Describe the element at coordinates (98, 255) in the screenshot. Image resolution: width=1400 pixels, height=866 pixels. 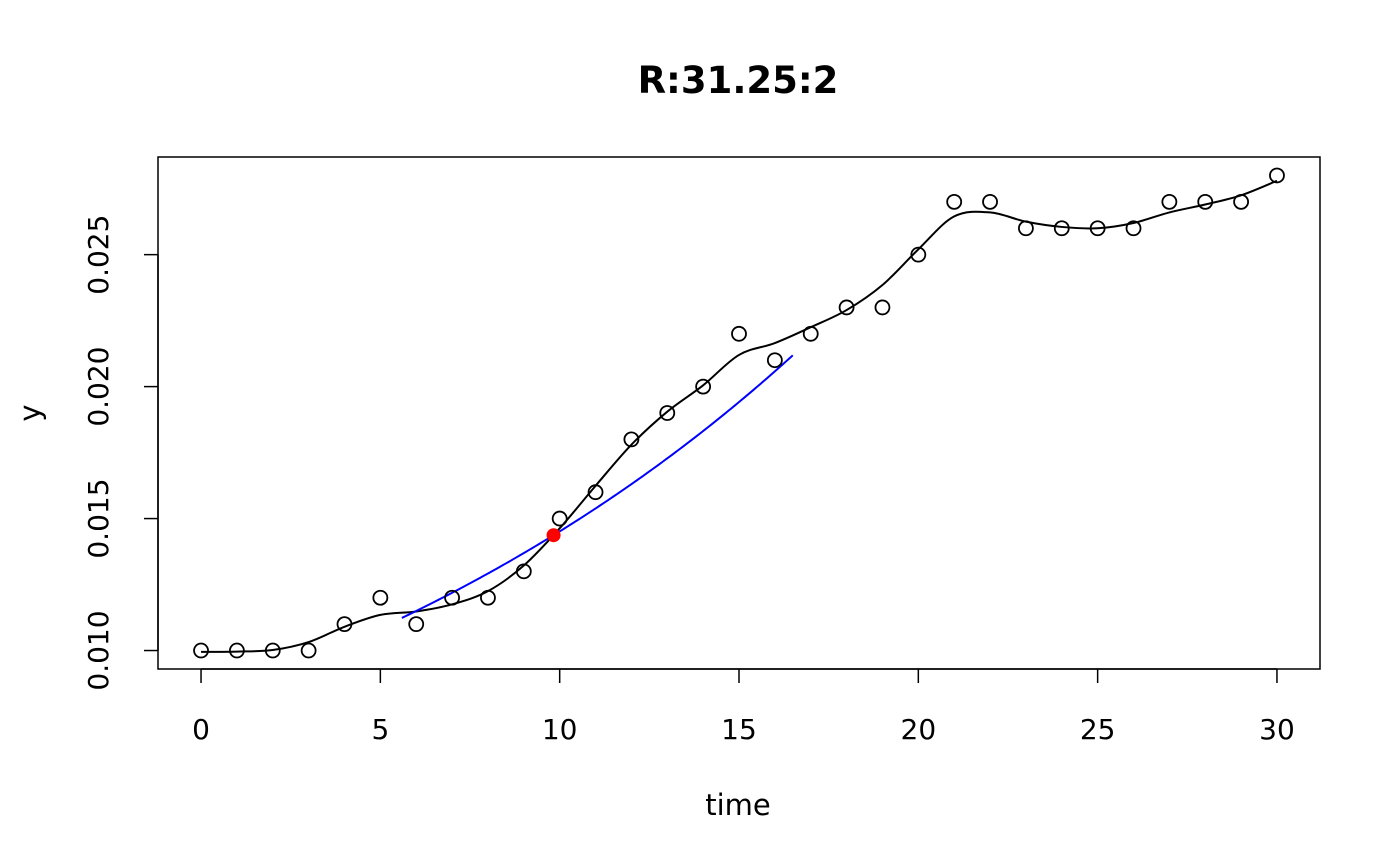
I see `y-tick-label: 0.025` at that location.